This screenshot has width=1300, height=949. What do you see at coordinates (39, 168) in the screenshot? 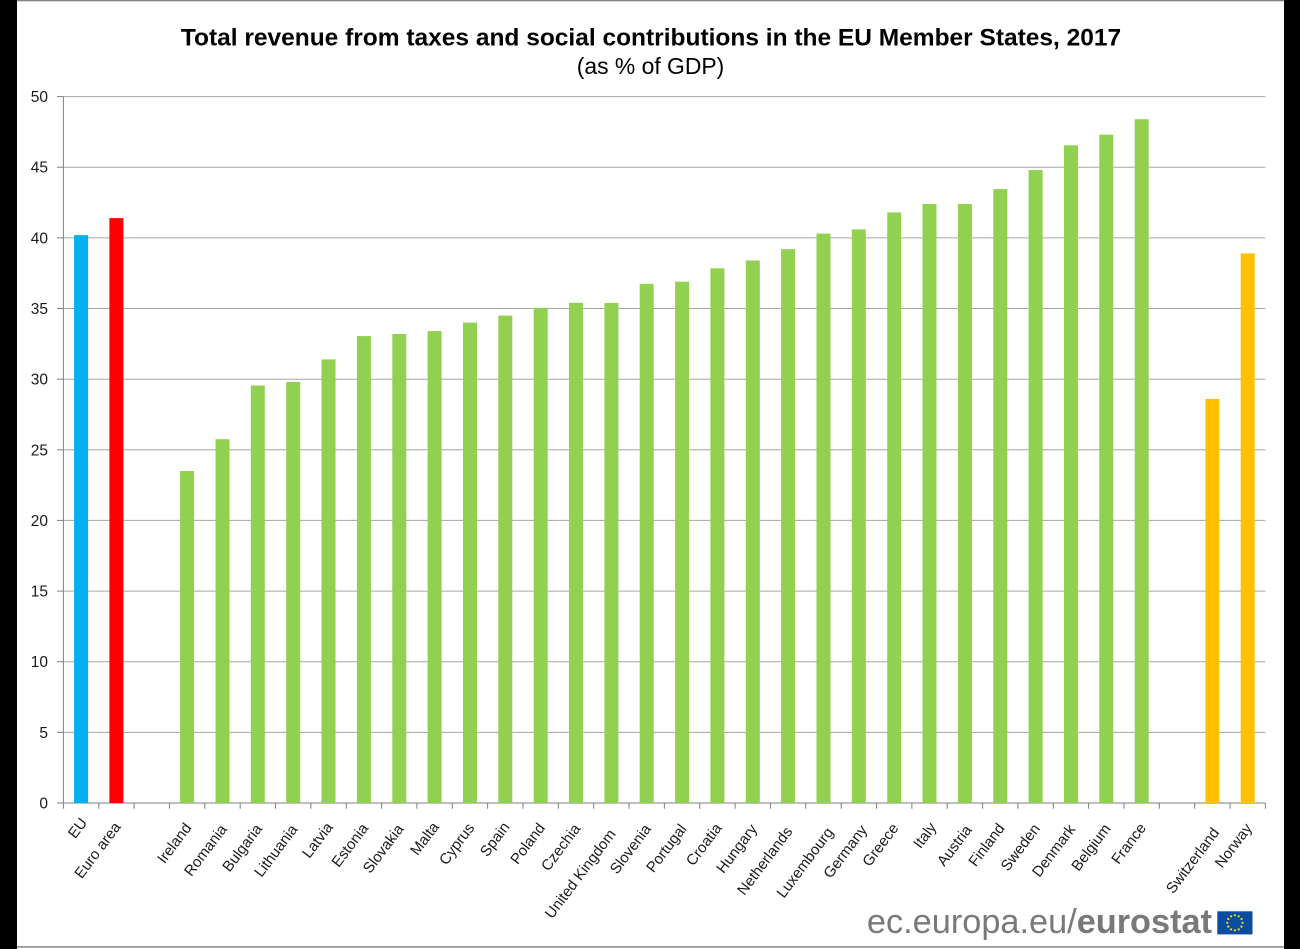
I see `svg-text: 45` at bounding box center [39, 168].